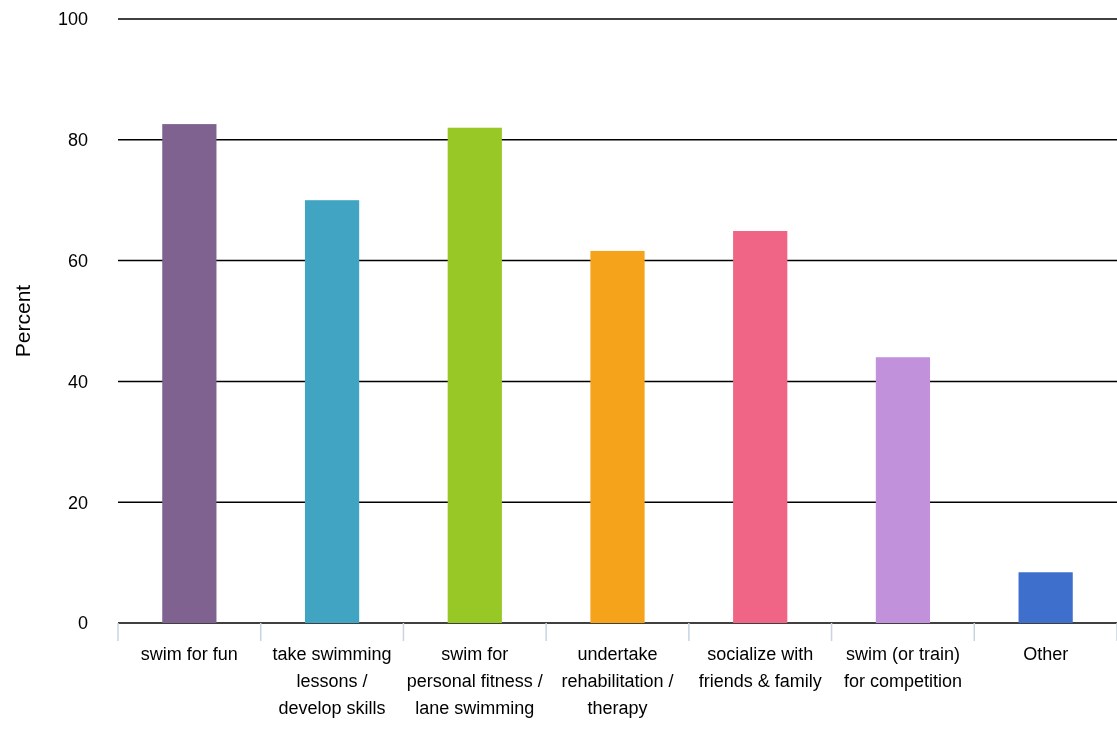 The width and height of the screenshot is (1117, 749). What do you see at coordinates (77, 502) in the screenshot?
I see `y-tick-label: 20` at bounding box center [77, 502].